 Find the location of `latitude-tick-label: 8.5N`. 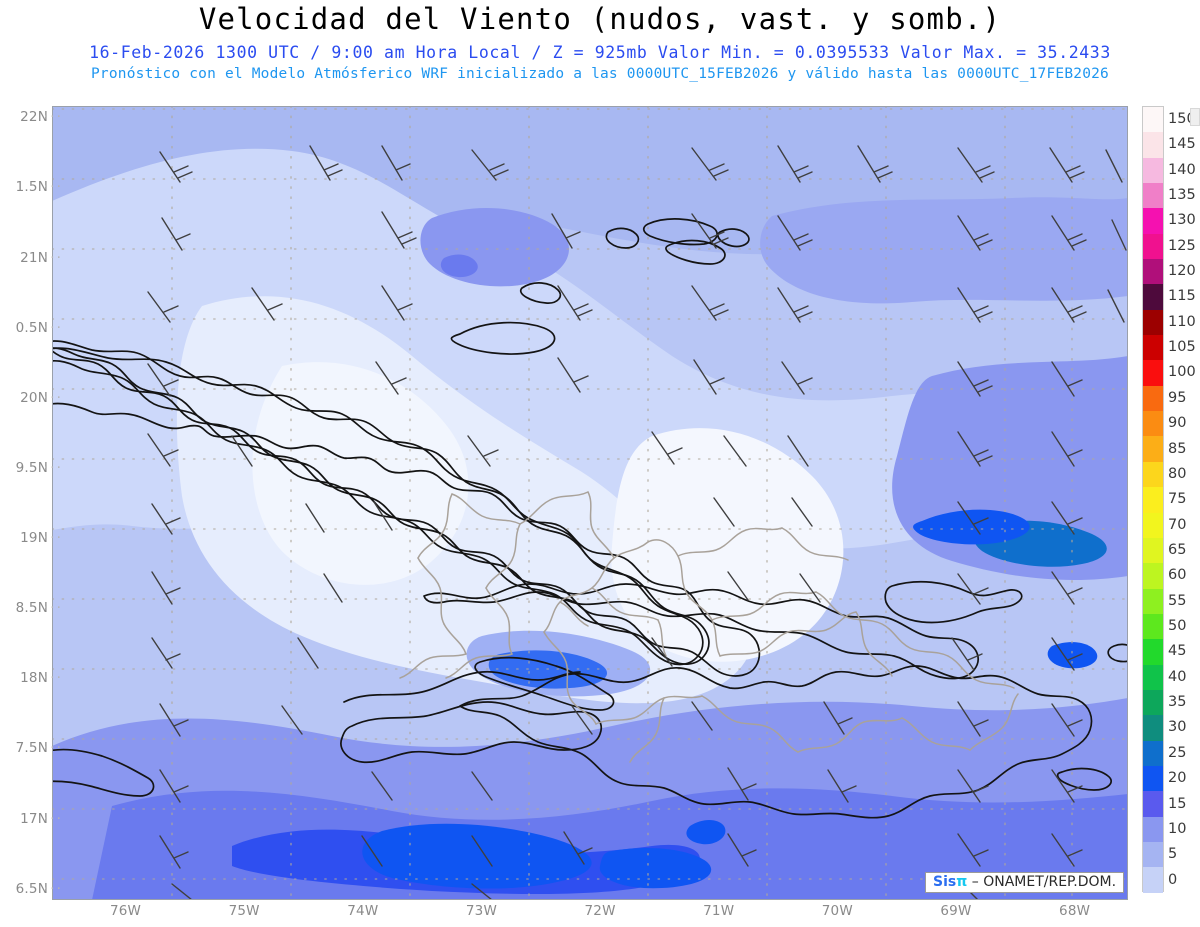

latitude-tick-label: 8.5N is located at coordinates (31, 608).